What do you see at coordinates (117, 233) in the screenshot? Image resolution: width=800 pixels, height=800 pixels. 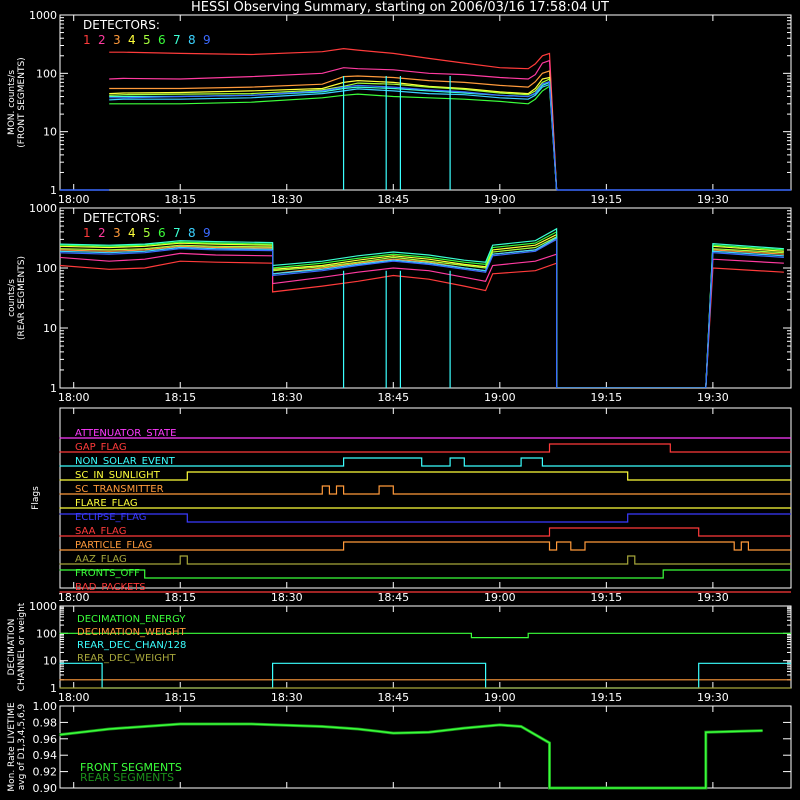 I see `rear-rates-legend-item: 3` at bounding box center [117, 233].